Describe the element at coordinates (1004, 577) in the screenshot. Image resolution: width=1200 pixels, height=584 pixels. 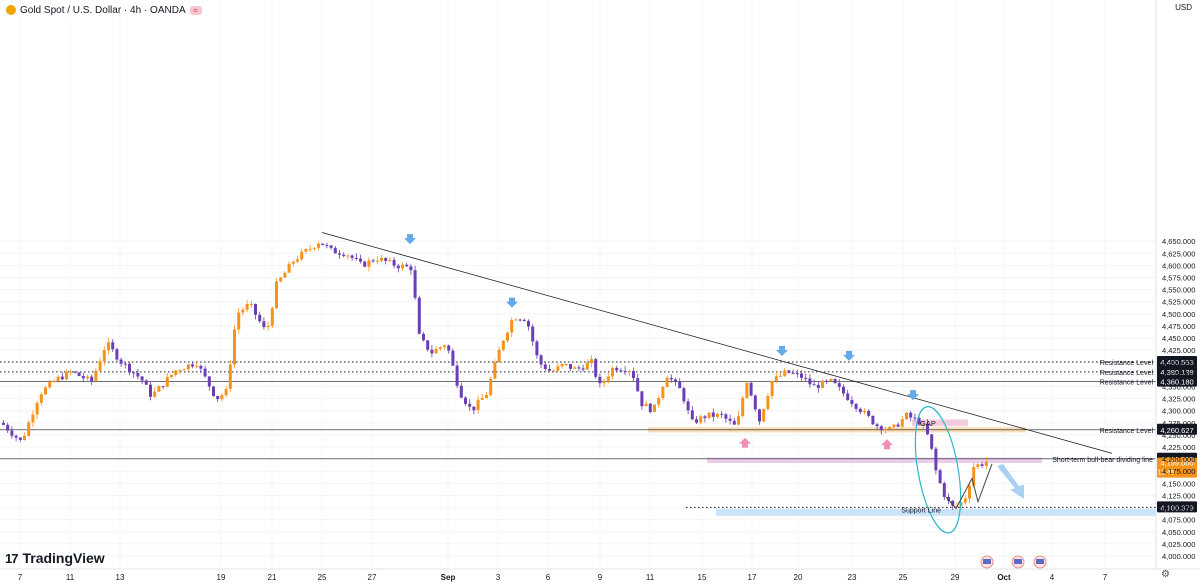
I see `x-tick-label: Oct` at that location.